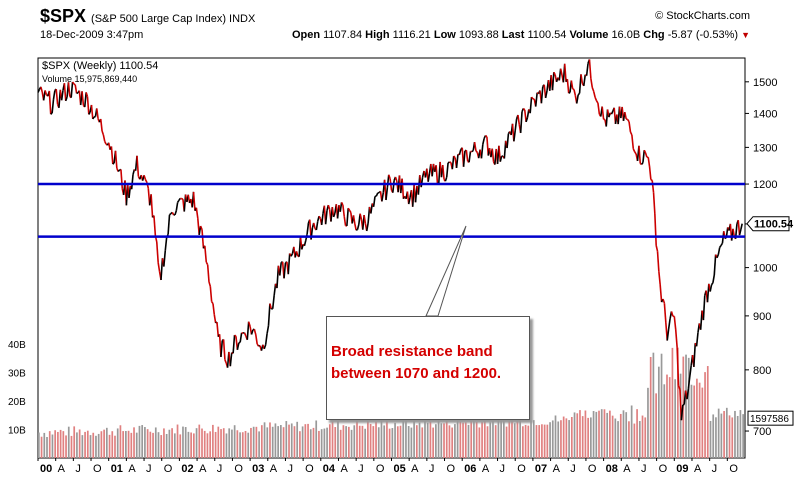  What do you see at coordinates (343, 35) in the screenshot?
I see `open-value: 1107.84` at bounding box center [343, 35].